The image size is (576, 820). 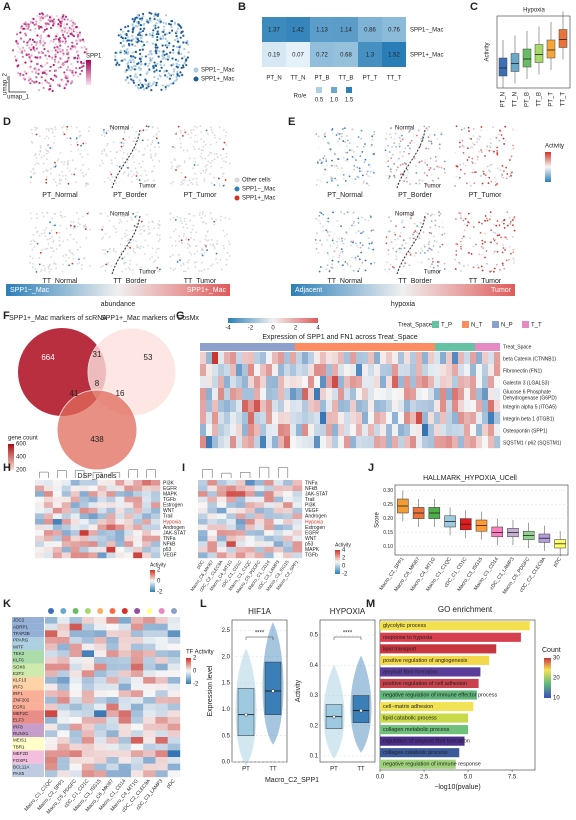 I want to click on colorbar-tick-label: 0, so click(x=159, y=582).